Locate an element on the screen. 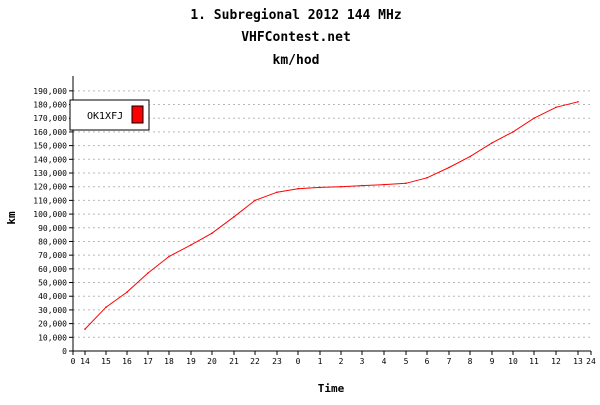 Image resolution: width=600 pixels, height=405 pixels. x-tick-label: 8 is located at coordinates (470, 361).